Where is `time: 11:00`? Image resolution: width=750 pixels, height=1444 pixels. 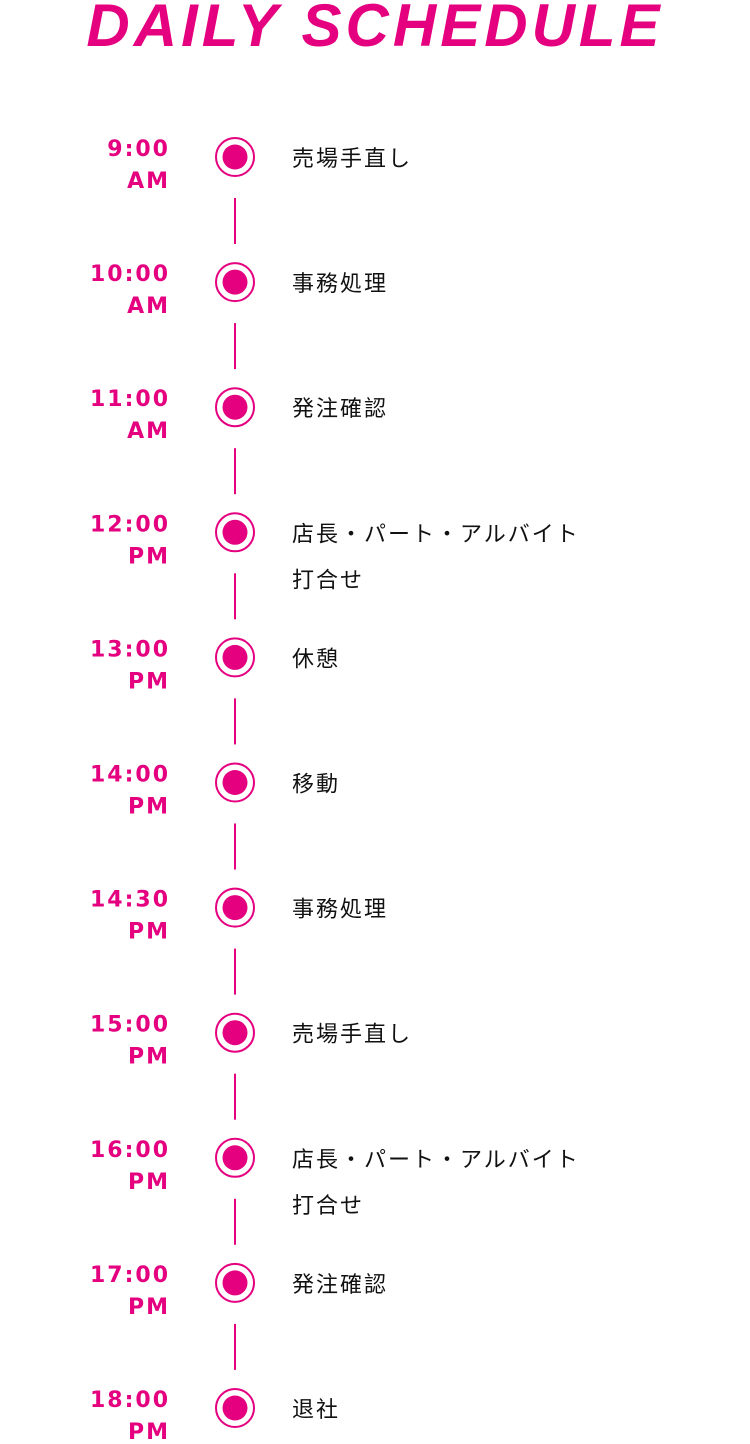 time: 11:00 is located at coordinates (130, 399).